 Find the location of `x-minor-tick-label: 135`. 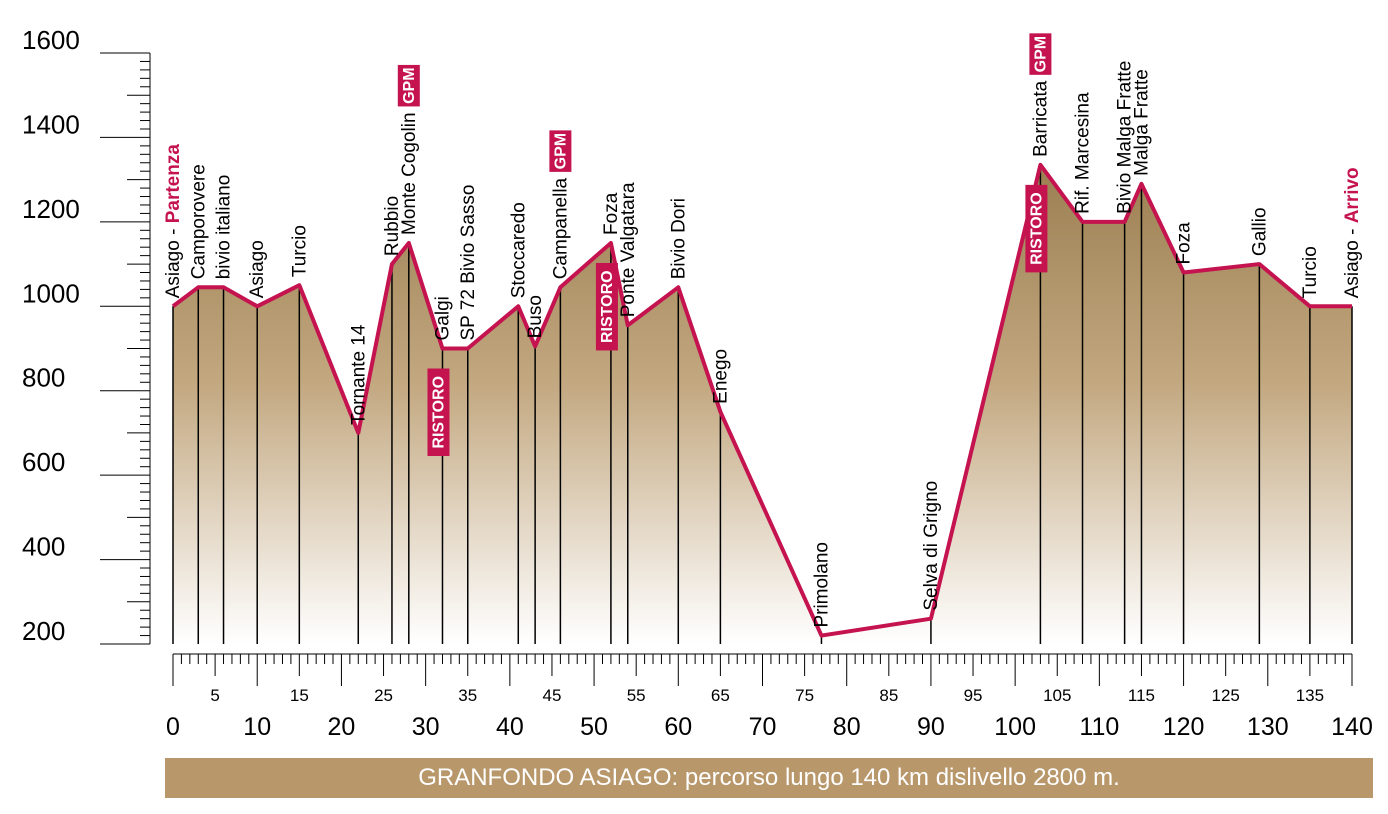

x-minor-tick-label: 135 is located at coordinates (1310, 695).